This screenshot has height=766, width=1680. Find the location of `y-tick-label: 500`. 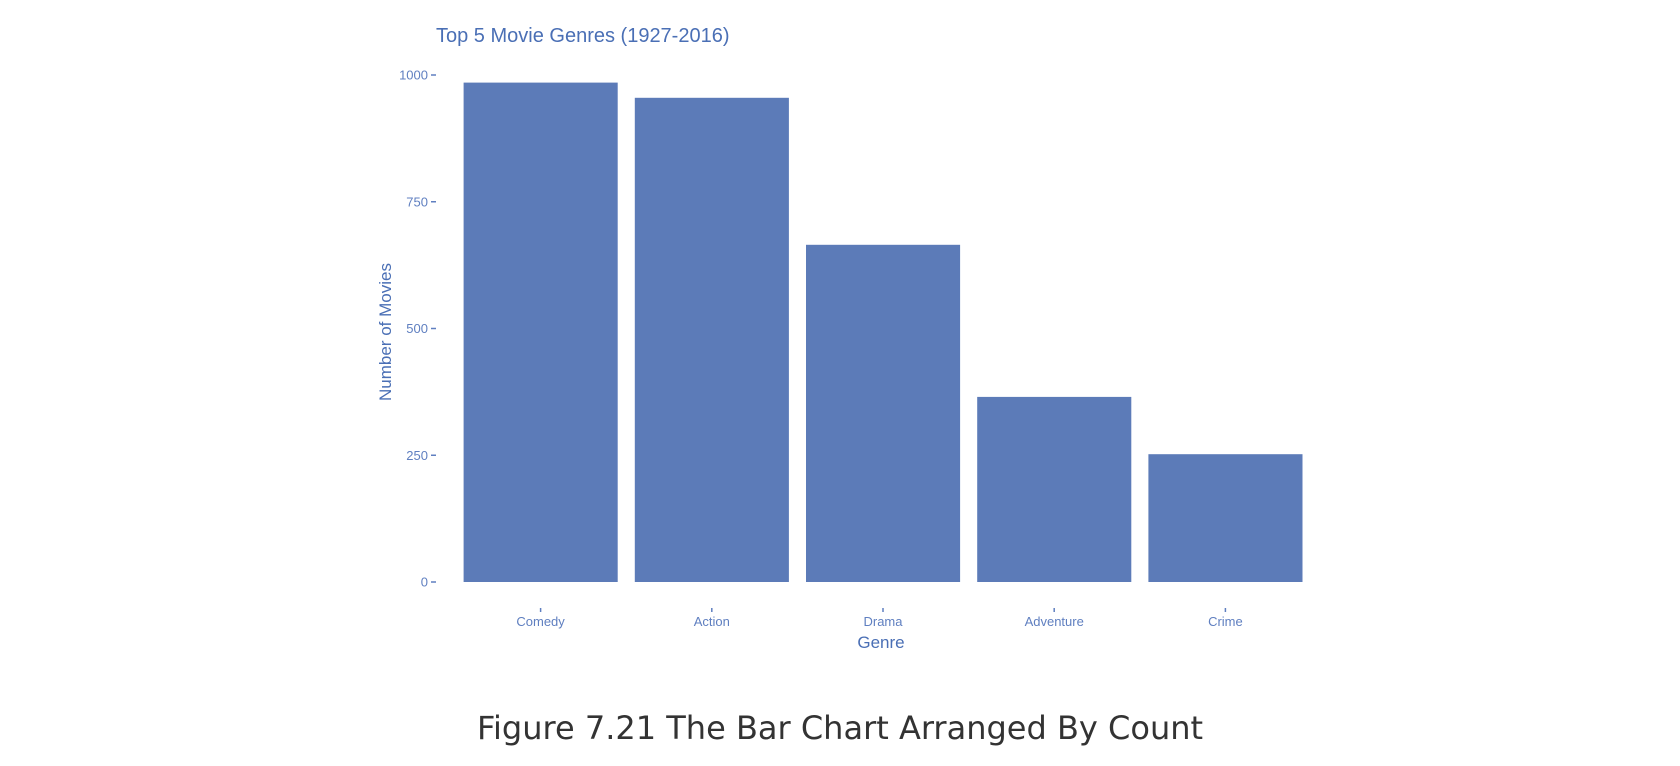

y-tick-label: 500 is located at coordinates (417, 328).